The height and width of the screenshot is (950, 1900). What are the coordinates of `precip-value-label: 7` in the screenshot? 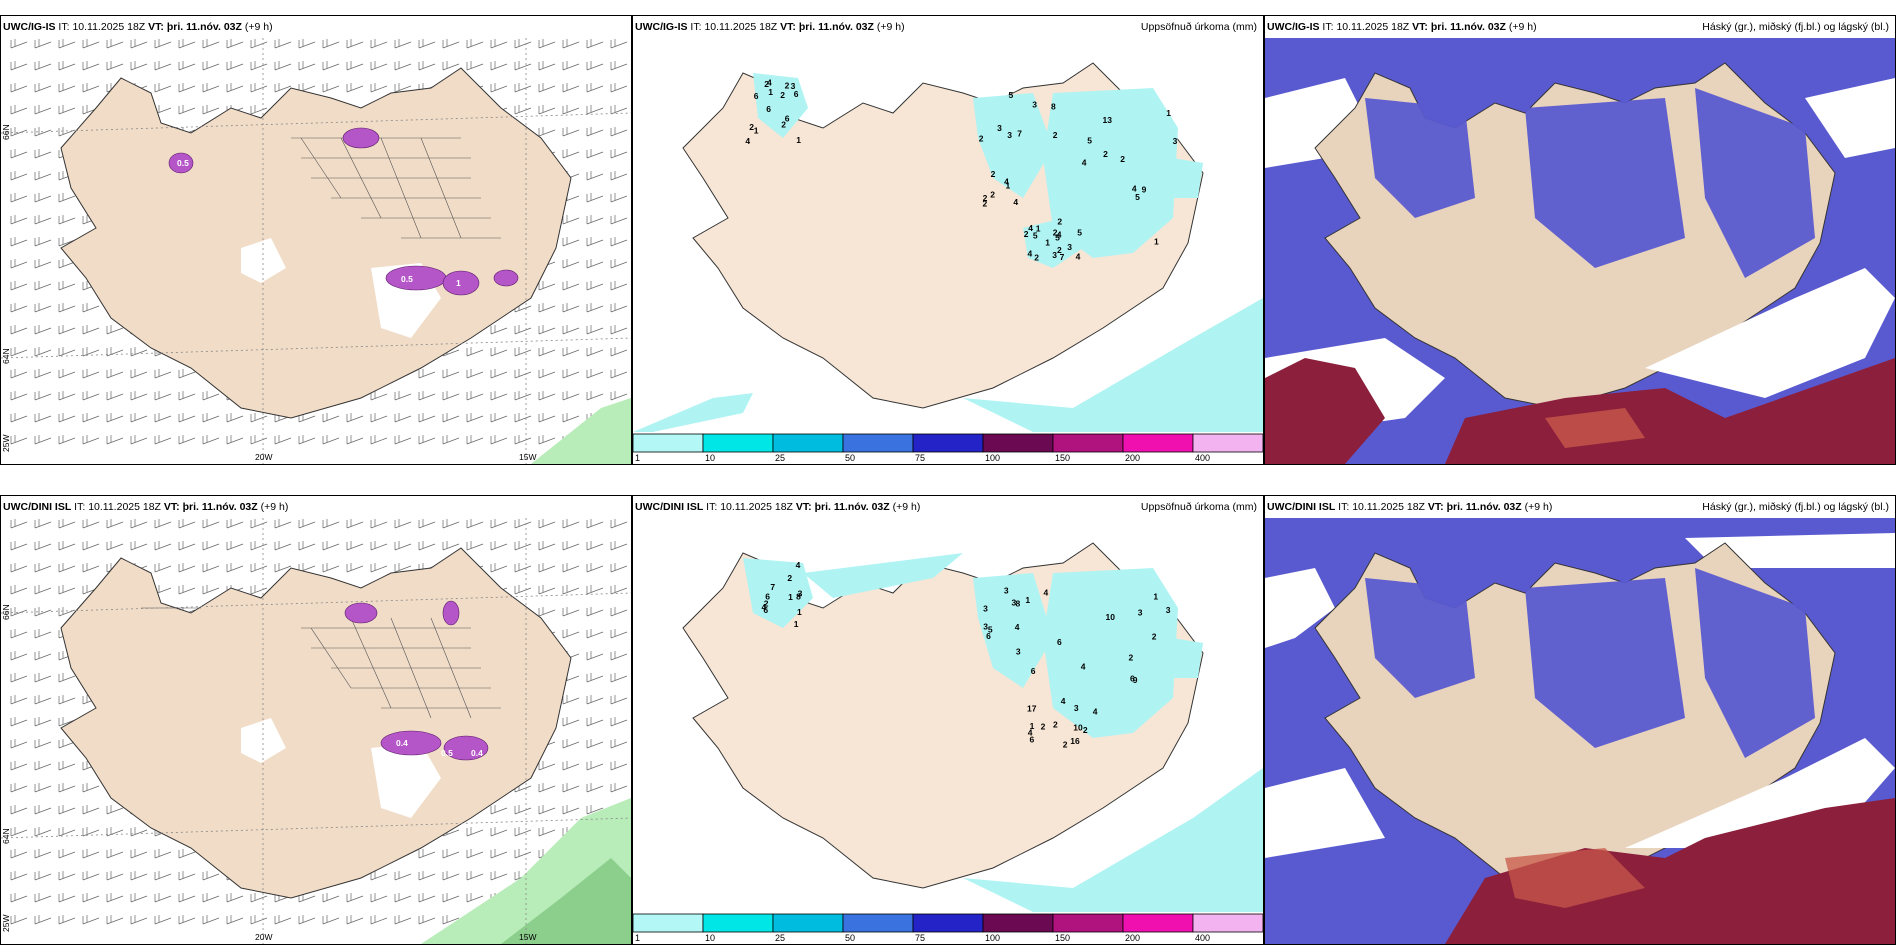 It's located at (772, 587).